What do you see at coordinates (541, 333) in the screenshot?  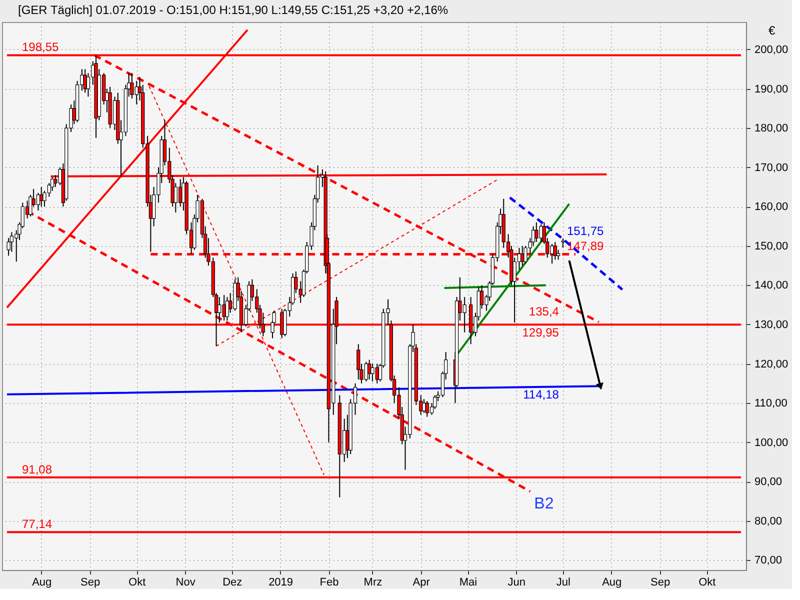 I see `data-label: 129,95` at bounding box center [541, 333].